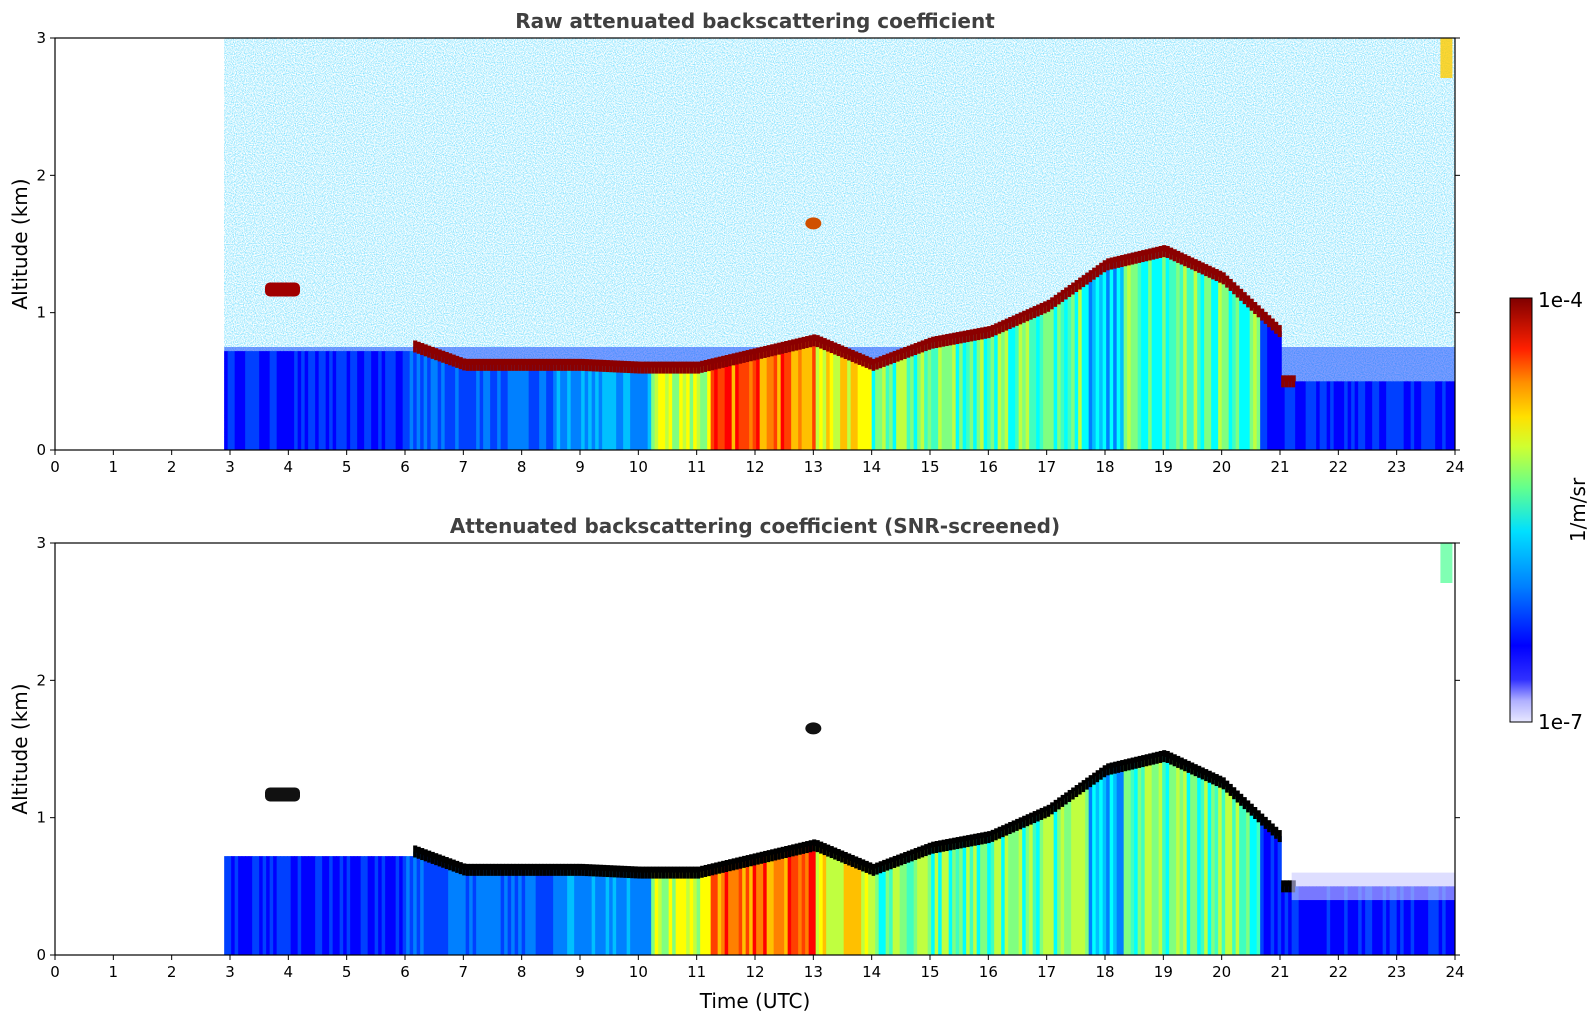  I want to click on x-tick-label: 7, so click(464, 467).